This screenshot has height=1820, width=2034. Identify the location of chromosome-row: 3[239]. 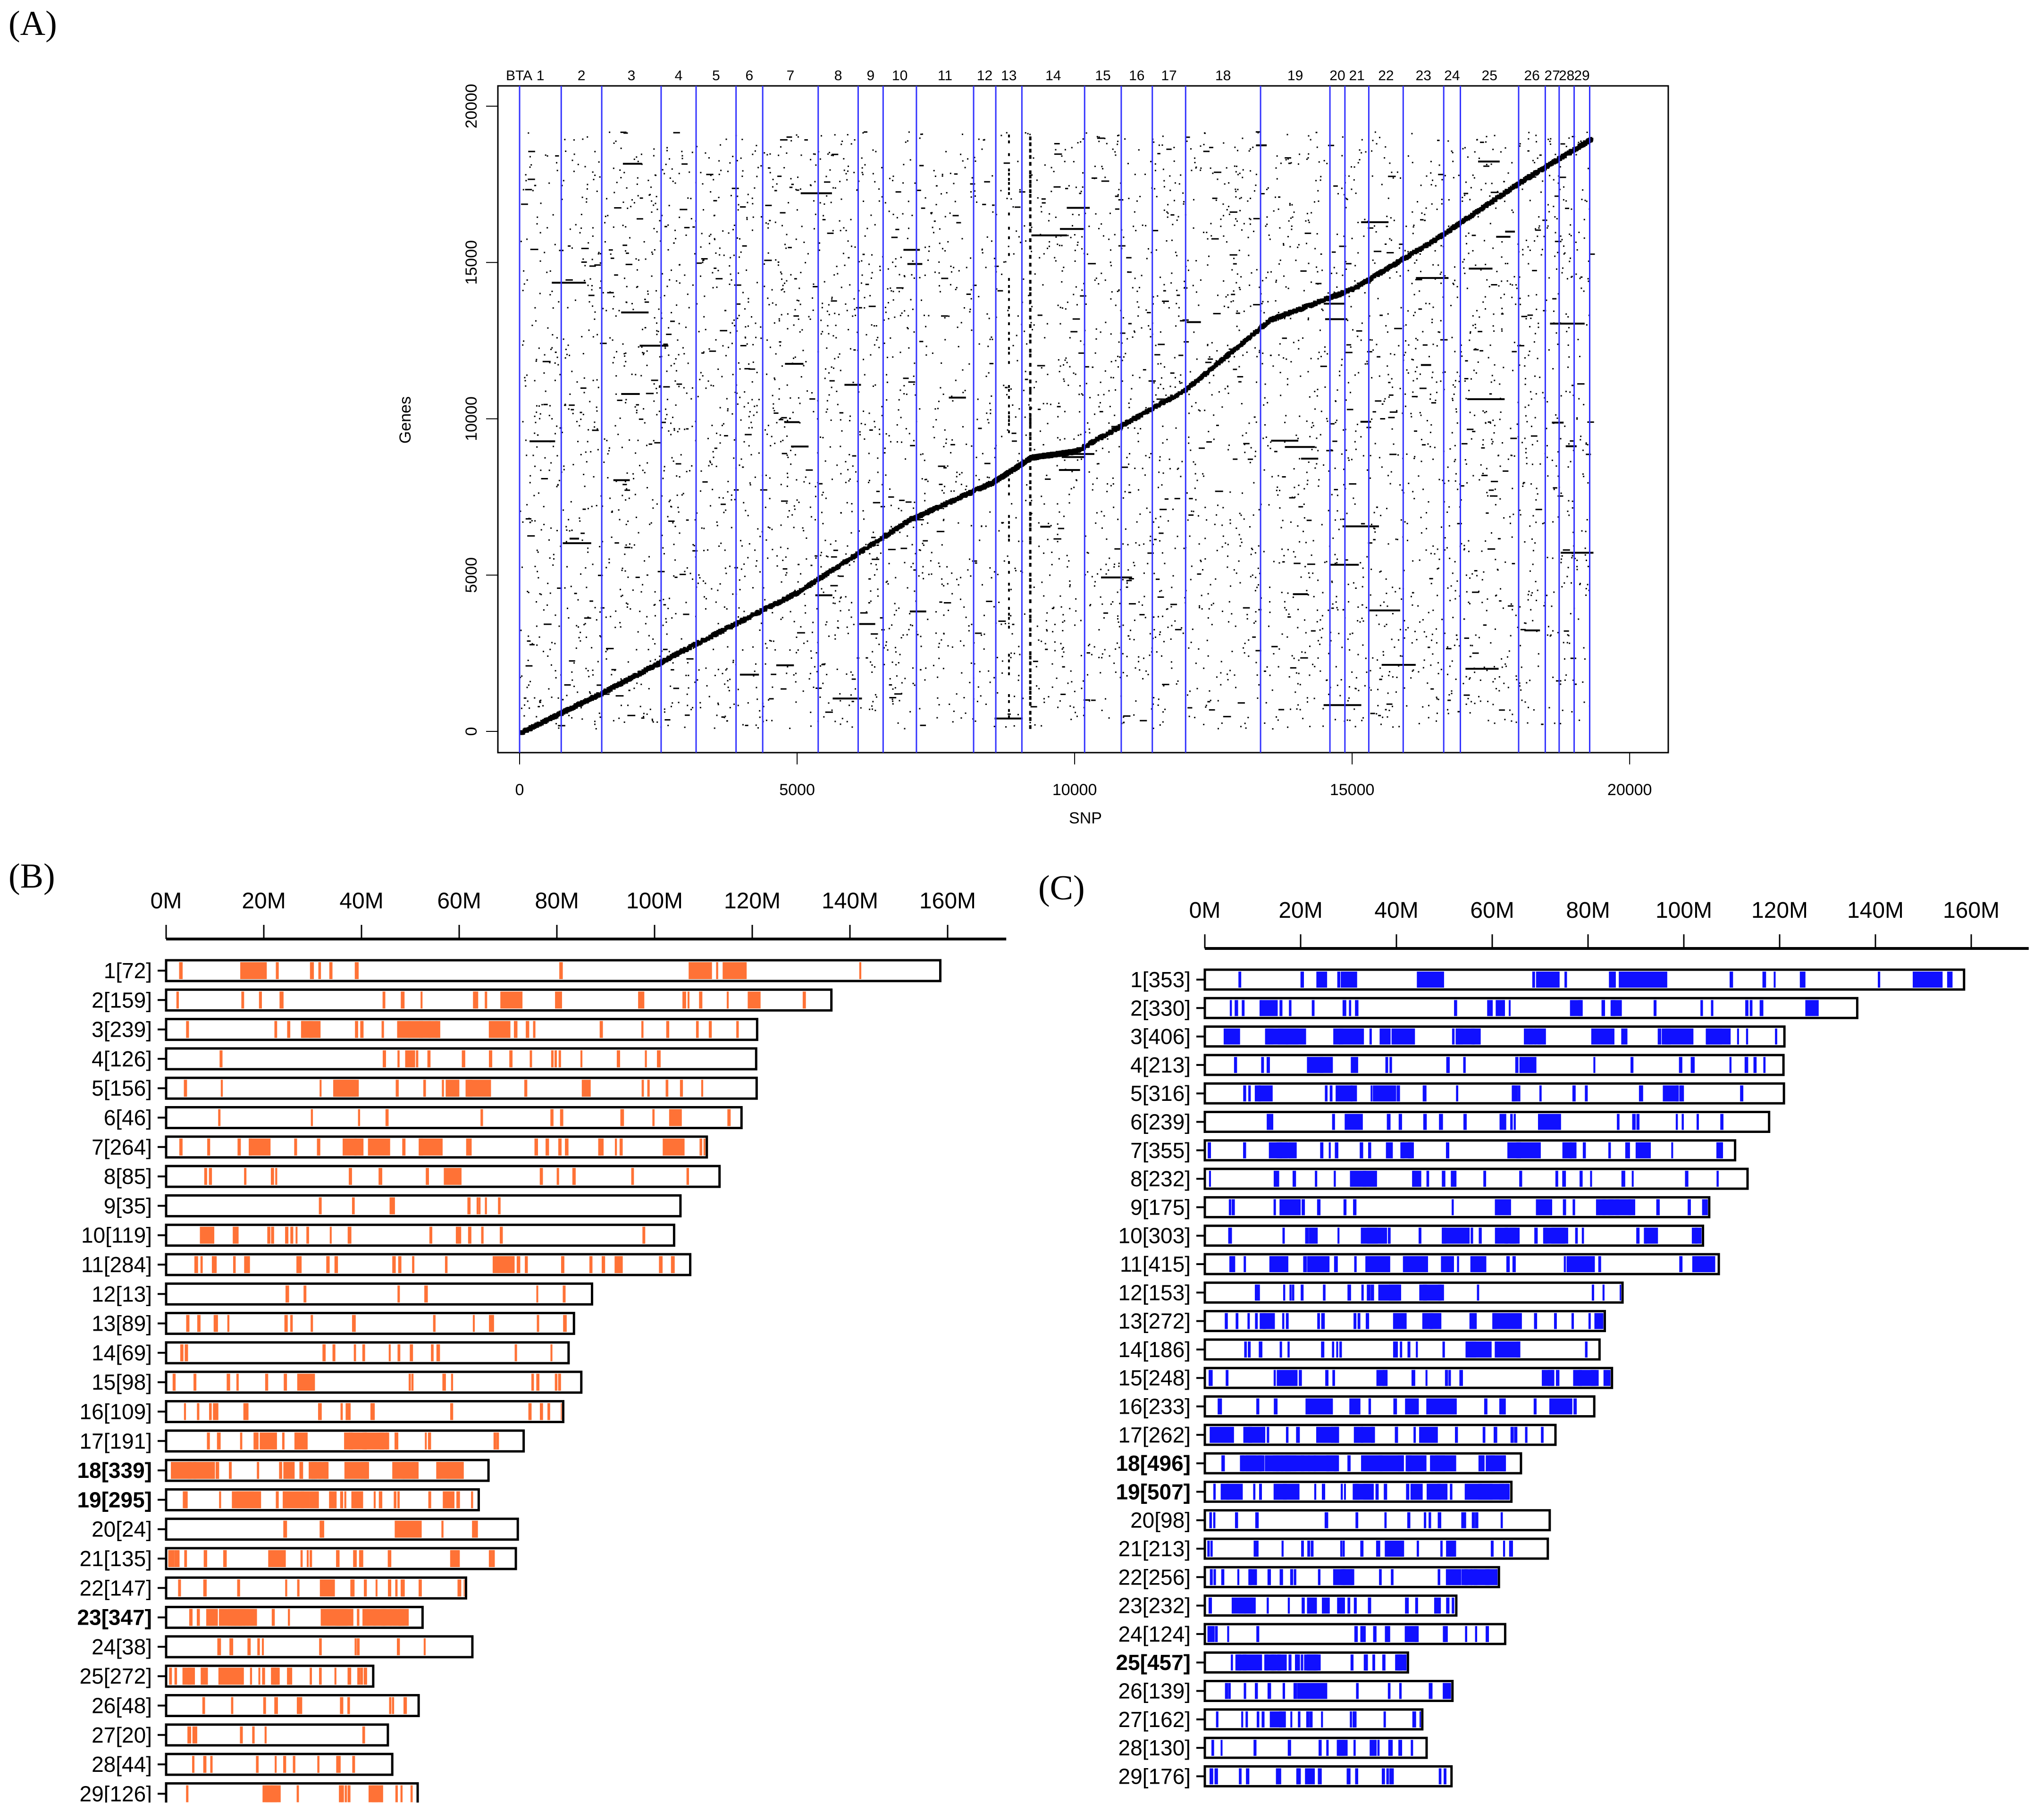
(425, 1029).